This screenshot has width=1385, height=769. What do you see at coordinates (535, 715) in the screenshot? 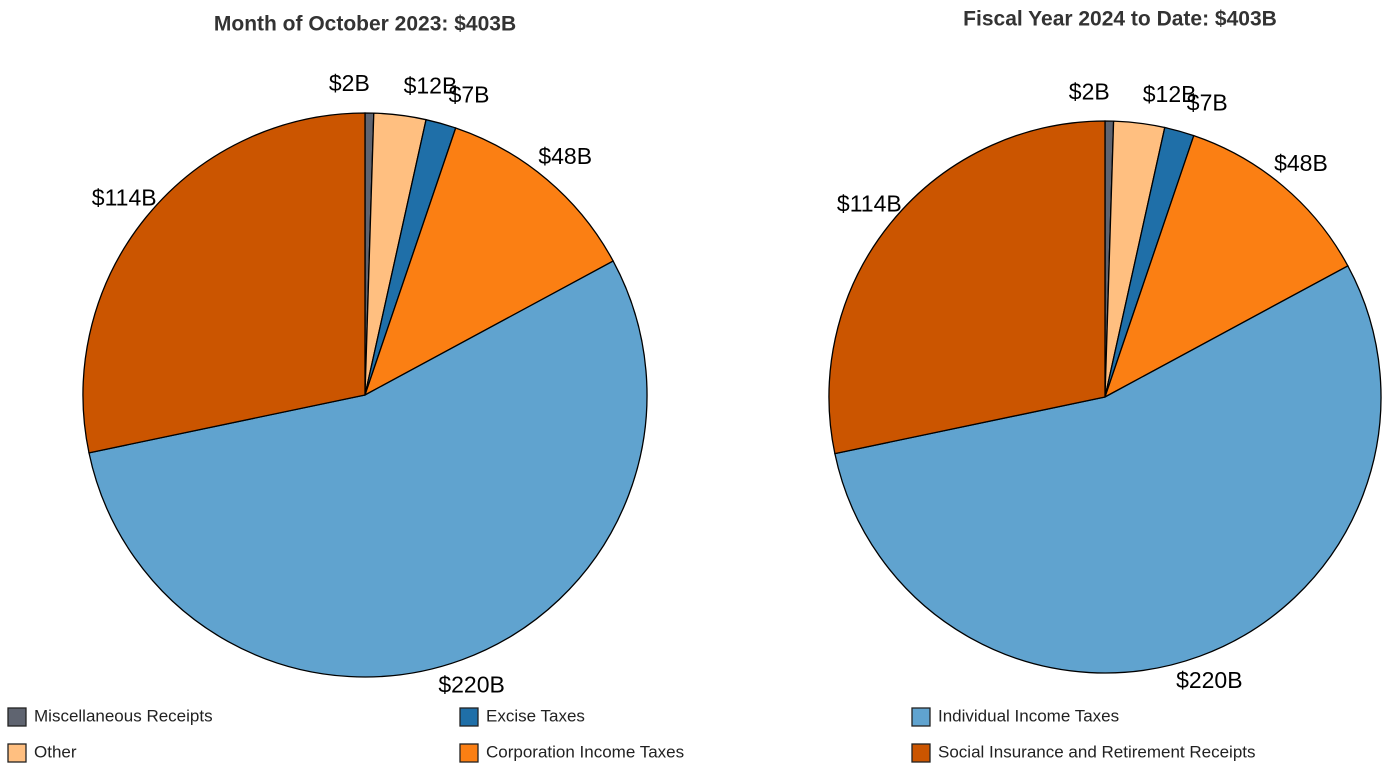
I see `legend-label: Excise Taxes` at bounding box center [535, 715].